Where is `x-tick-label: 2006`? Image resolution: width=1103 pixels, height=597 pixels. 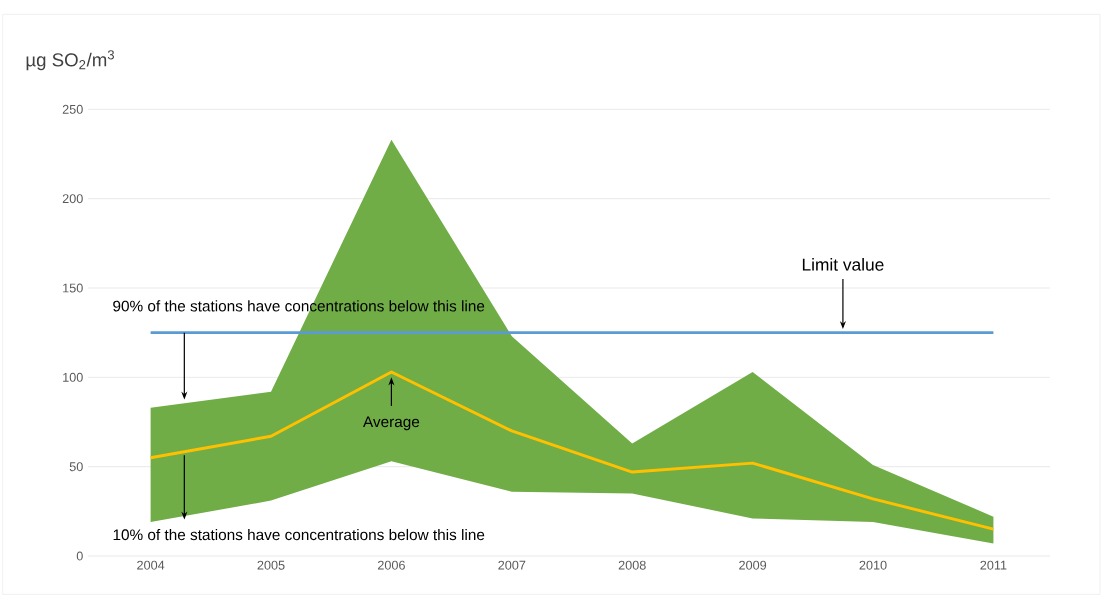 x-tick-label: 2006 is located at coordinates (391, 565).